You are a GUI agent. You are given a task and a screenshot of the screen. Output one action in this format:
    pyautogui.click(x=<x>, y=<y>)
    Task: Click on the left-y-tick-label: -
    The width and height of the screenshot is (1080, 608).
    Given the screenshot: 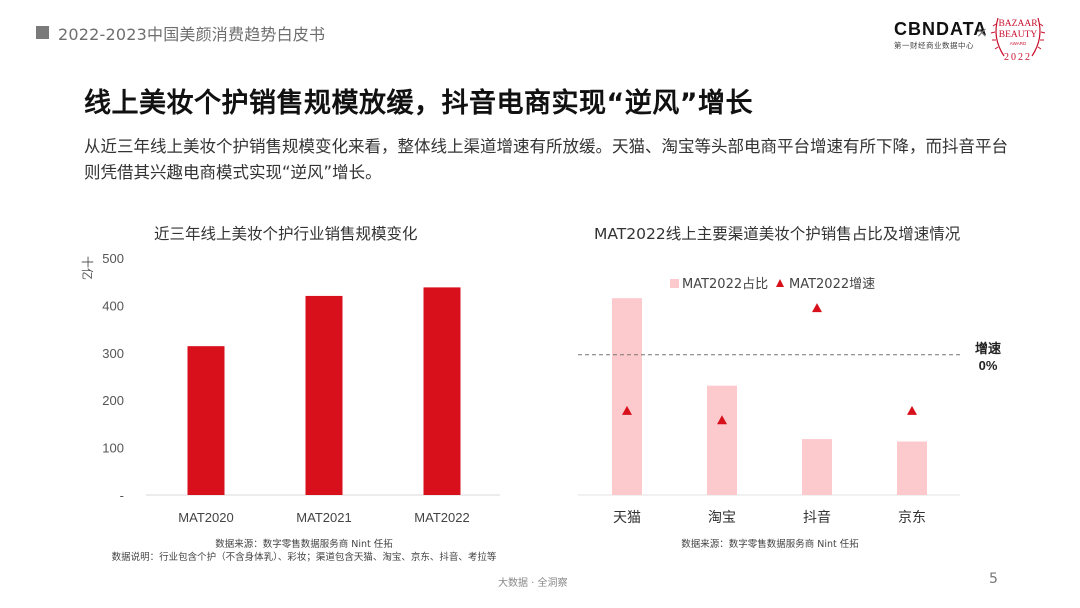 What is the action you would take?
    pyautogui.click(x=122, y=495)
    